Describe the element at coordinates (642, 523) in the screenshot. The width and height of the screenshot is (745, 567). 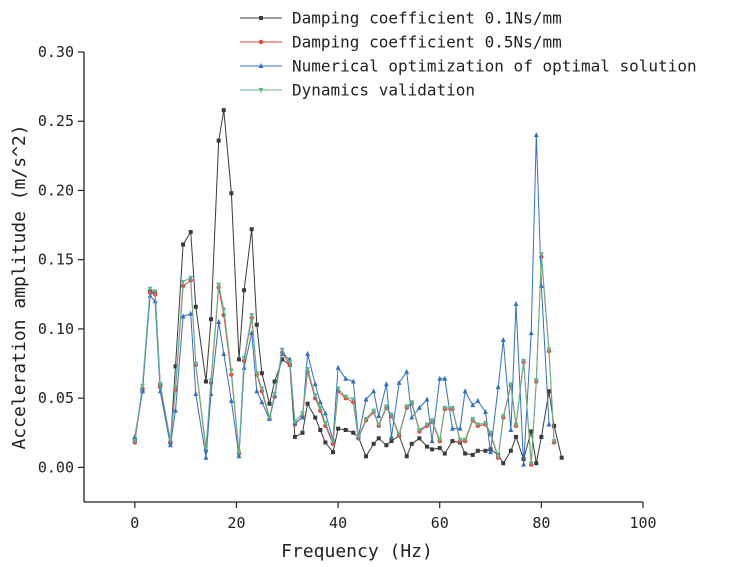
I see `x-tick-label: 100` at that location.